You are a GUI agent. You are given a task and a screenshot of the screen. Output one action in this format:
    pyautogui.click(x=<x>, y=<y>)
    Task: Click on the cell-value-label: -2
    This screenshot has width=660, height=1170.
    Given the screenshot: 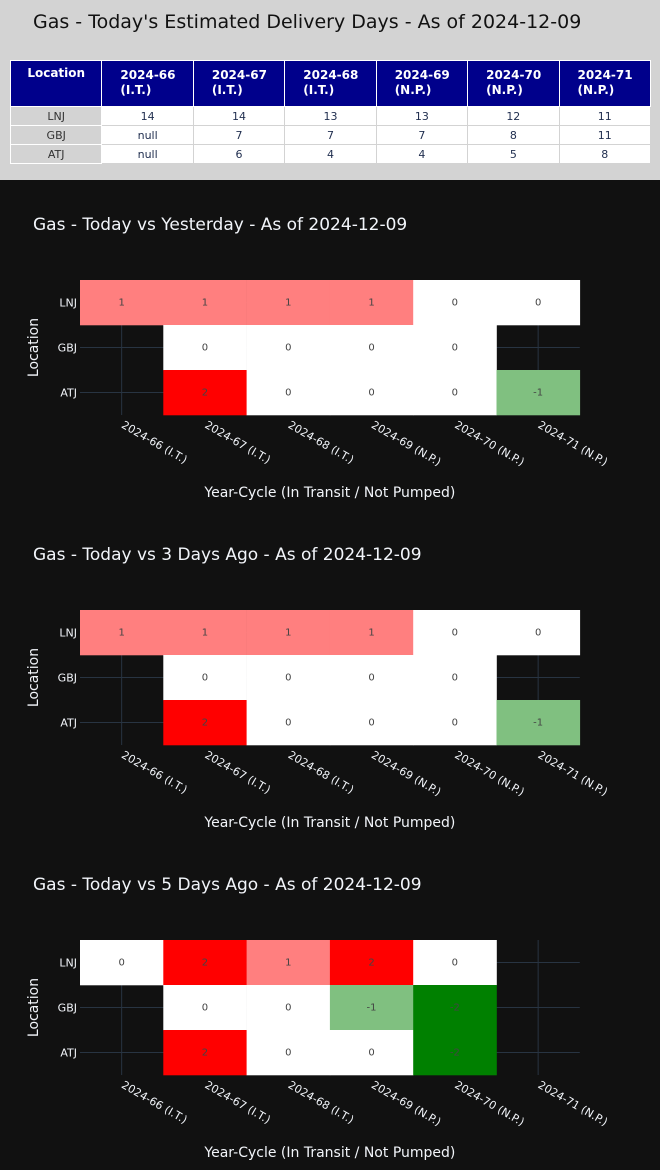 What is the action you would take?
    pyautogui.click(x=455, y=1008)
    